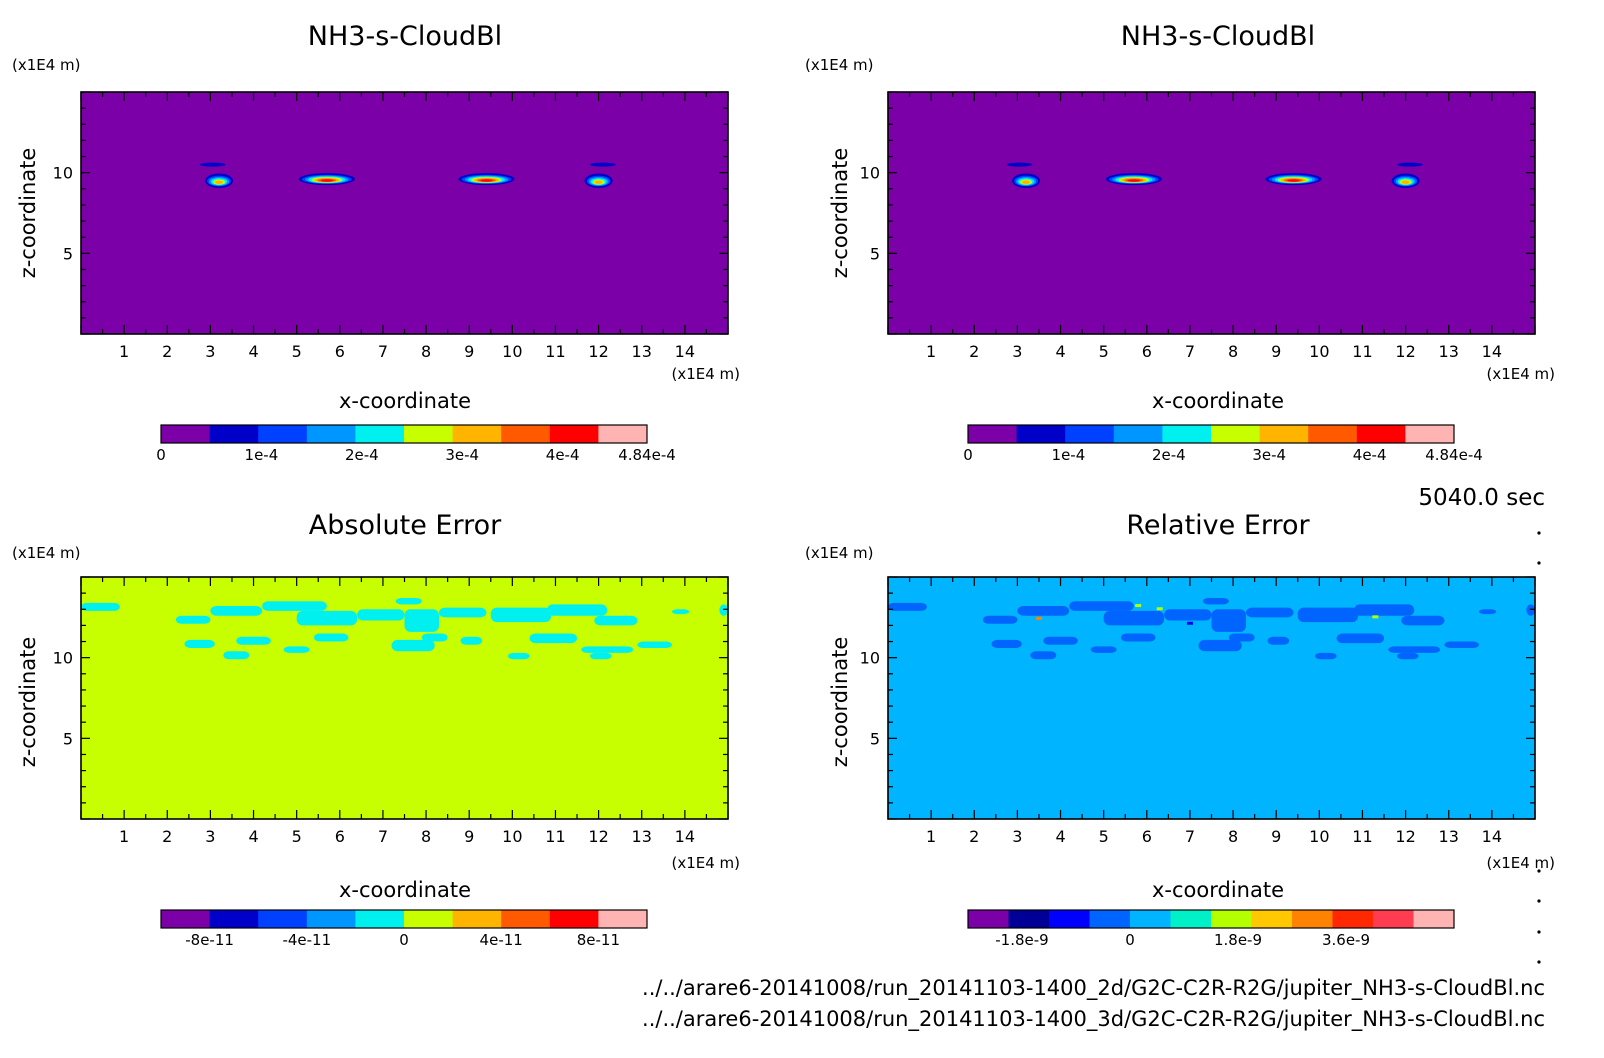  I want to click on x-tick-label: 9, so click(1276, 836).